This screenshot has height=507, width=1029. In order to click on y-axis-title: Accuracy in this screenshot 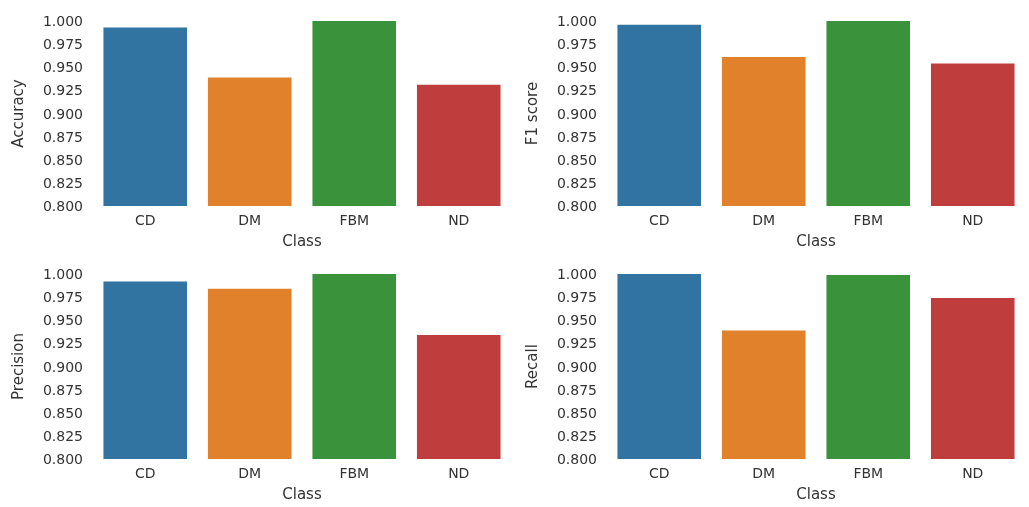, I will do `click(17, 113)`.